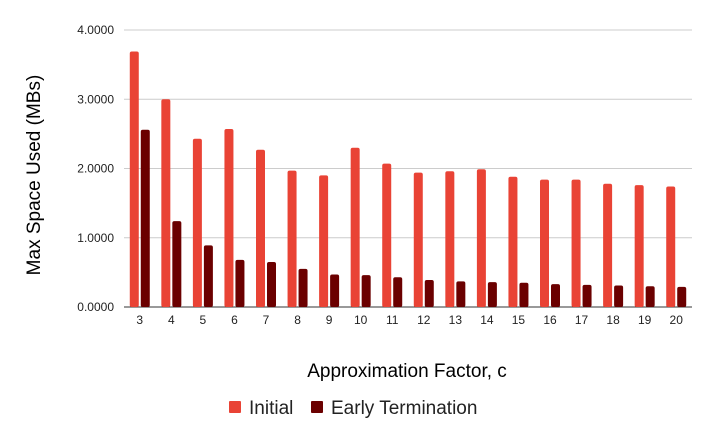  What do you see at coordinates (424, 320) in the screenshot?
I see `x-tick-label: 12` at bounding box center [424, 320].